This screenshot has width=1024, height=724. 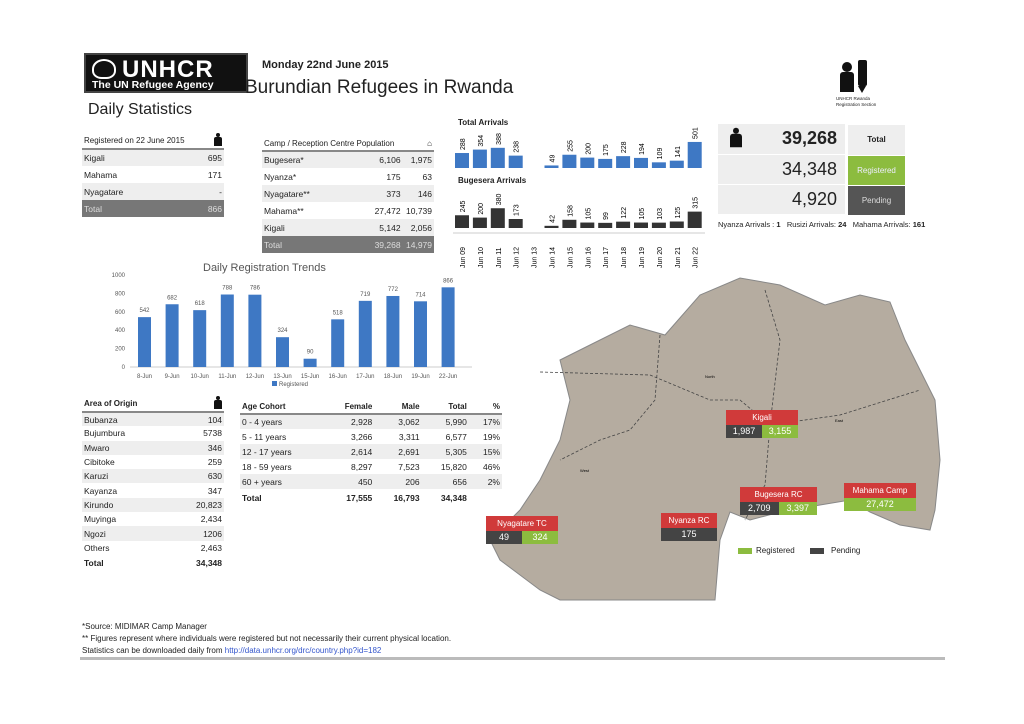 I want to click on bar-label: 228, so click(x=624, y=147).